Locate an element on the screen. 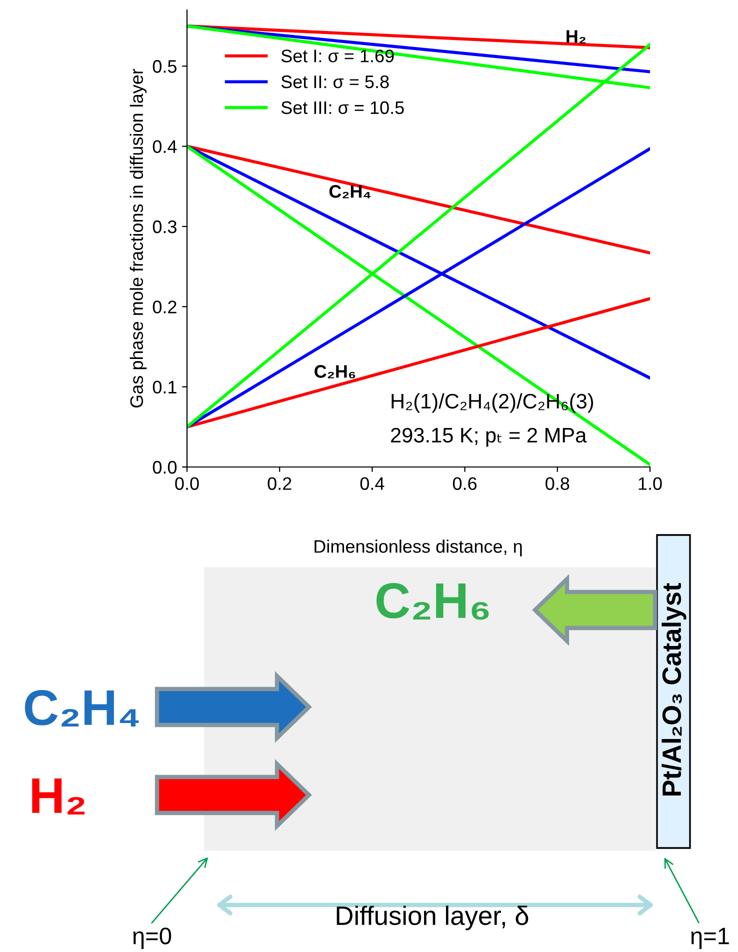 The image size is (738, 952). text: η=1 is located at coordinates (710, 938).